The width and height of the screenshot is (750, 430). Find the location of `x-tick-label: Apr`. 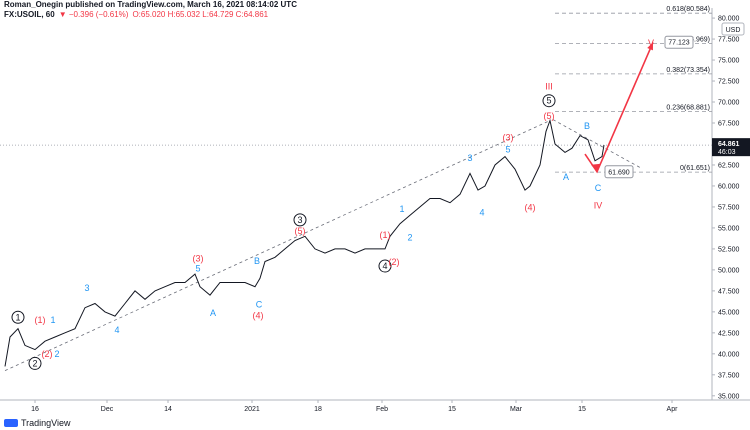

x-tick-label: Apr is located at coordinates (673, 409).